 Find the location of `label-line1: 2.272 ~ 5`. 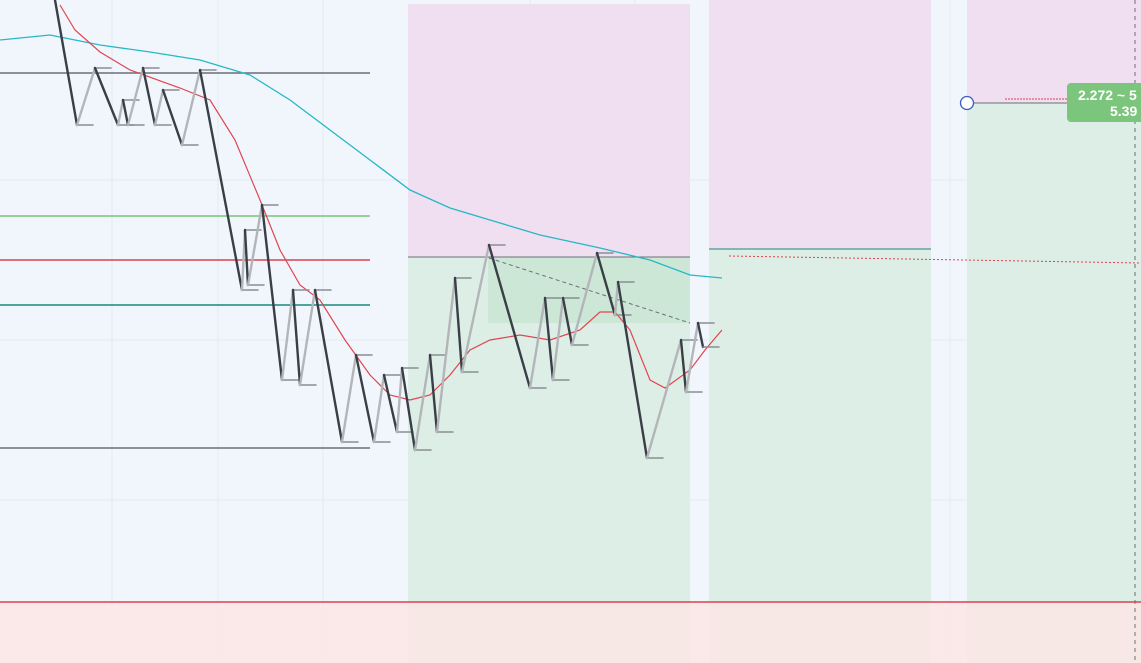

label-line1: 2.272 ~ 5 is located at coordinates (1107, 95).